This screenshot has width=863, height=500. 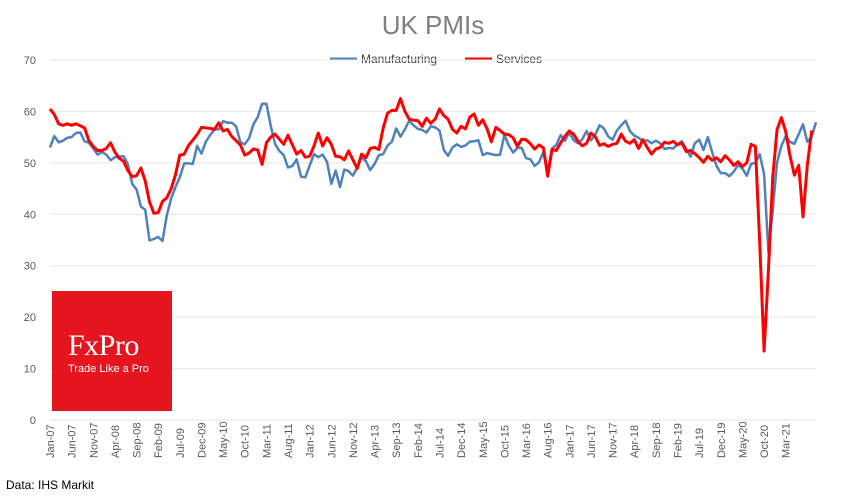 I want to click on x-tick-label: Feb-14, so click(x=419, y=440).